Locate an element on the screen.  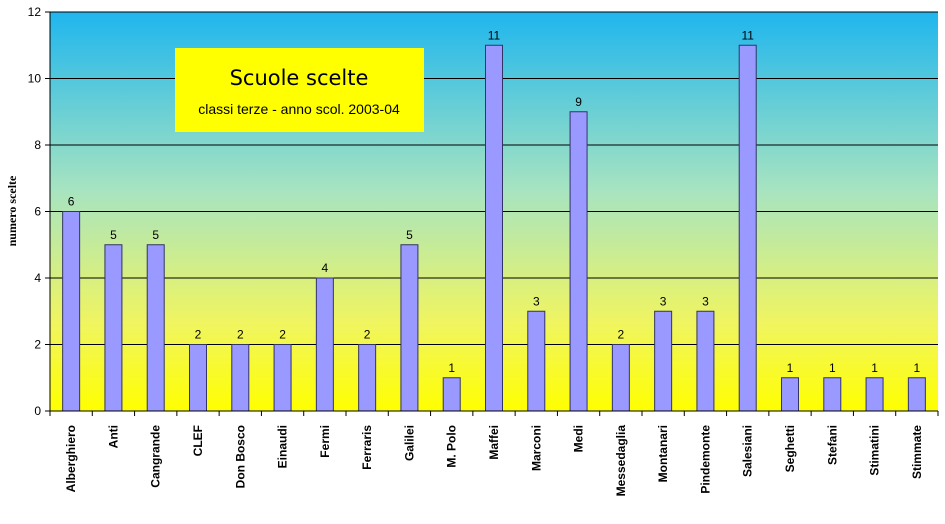
y-tick-label: 0 is located at coordinates (37, 411).